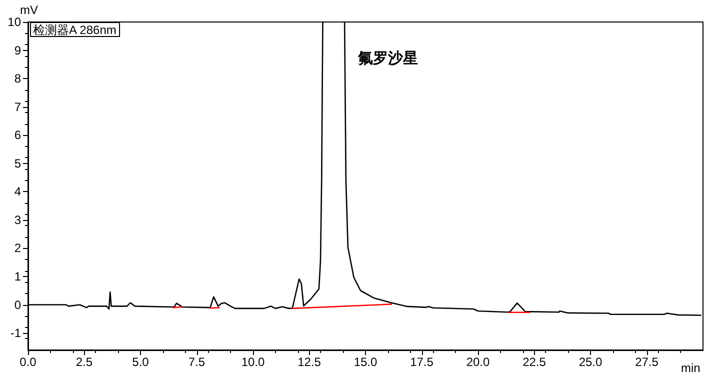 This screenshot has height=377, width=721. I want to click on annotation: 检测器A 286nm, so click(74, 30).